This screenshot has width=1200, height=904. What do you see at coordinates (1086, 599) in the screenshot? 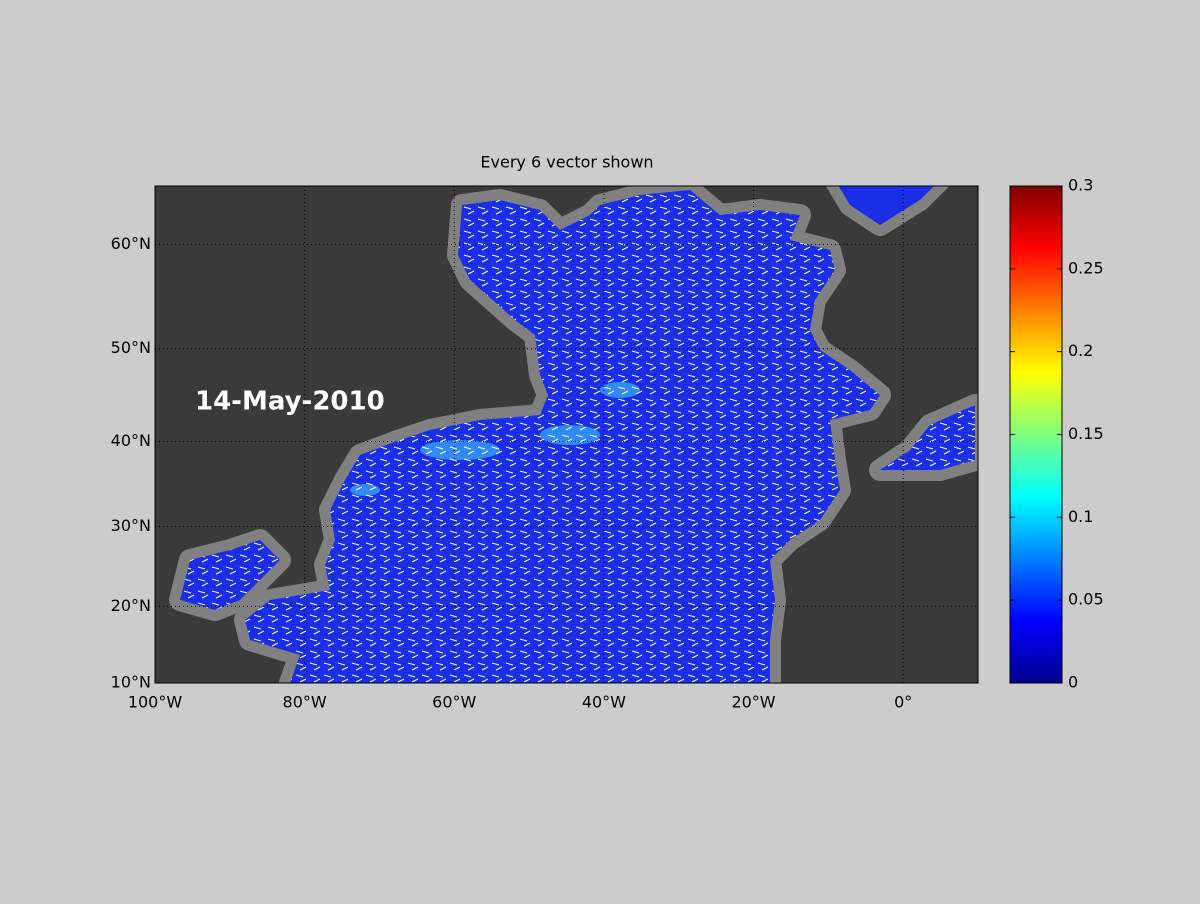
I see `colorbar-tick-label: 0.05` at bounding box center [1086, 599].